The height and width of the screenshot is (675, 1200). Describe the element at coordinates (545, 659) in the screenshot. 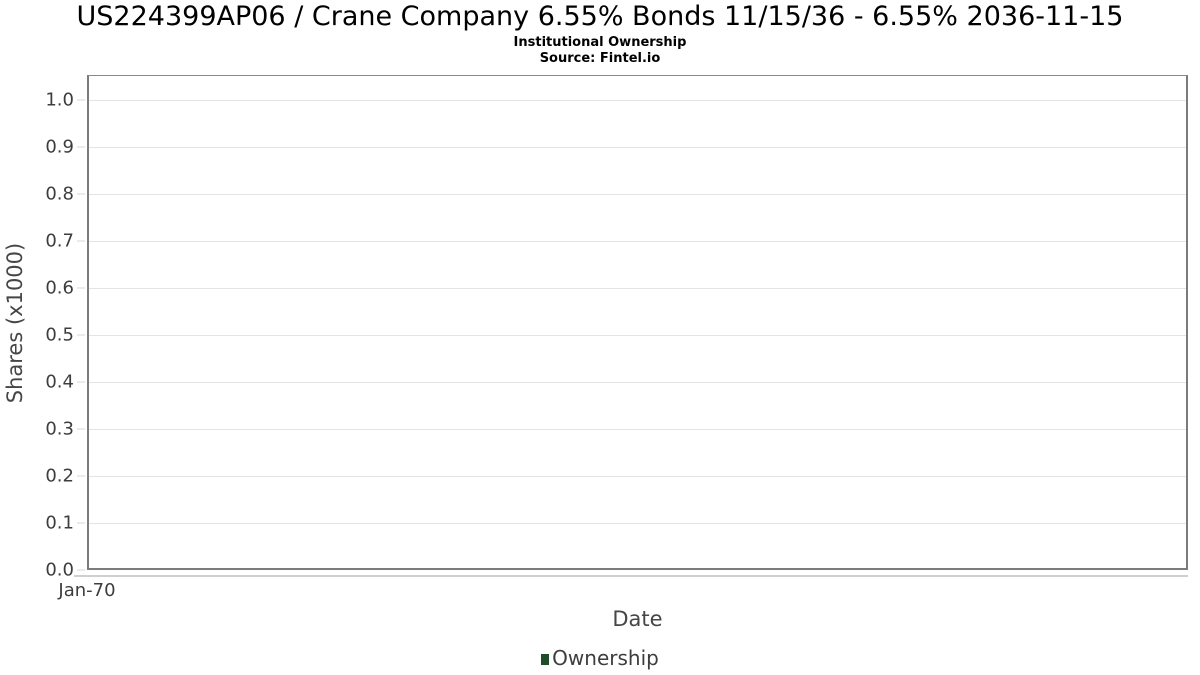

I see `legend-swatch-ownership` at that location.